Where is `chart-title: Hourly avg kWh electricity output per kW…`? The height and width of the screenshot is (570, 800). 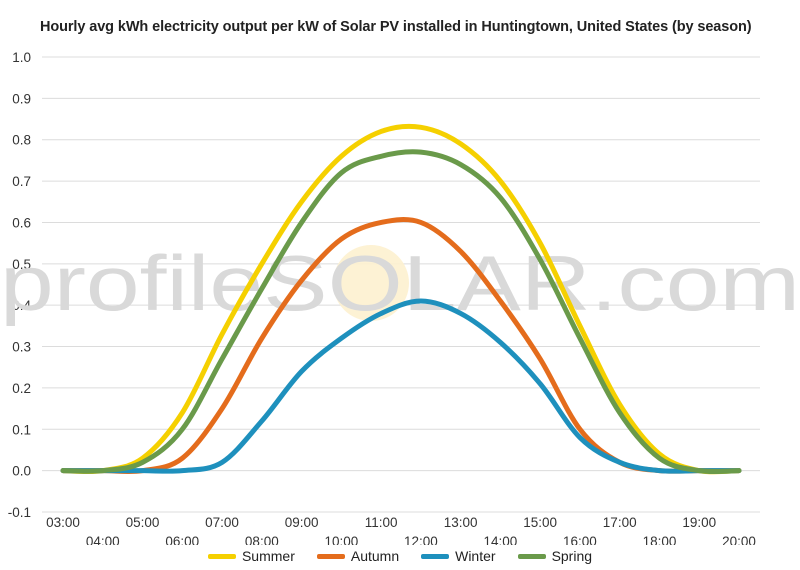 chart-title: Hourly avg kWh electricity output per kW… is located at coordinates (396, 27).